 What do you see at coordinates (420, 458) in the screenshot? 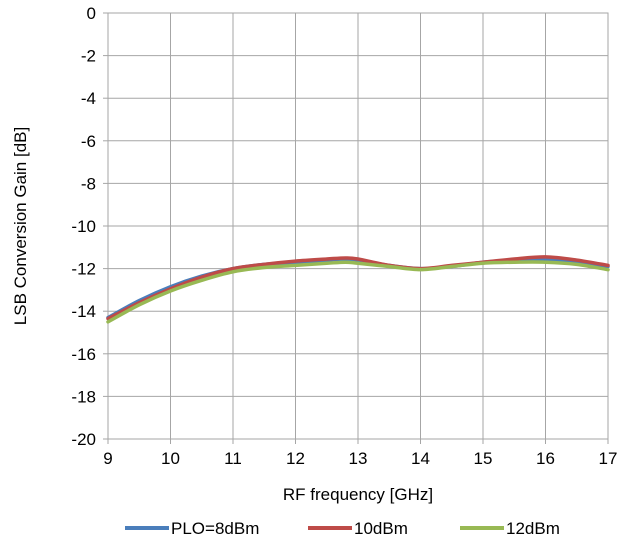
I see `x-tick-label: 14` at bounding box center [420, 458].